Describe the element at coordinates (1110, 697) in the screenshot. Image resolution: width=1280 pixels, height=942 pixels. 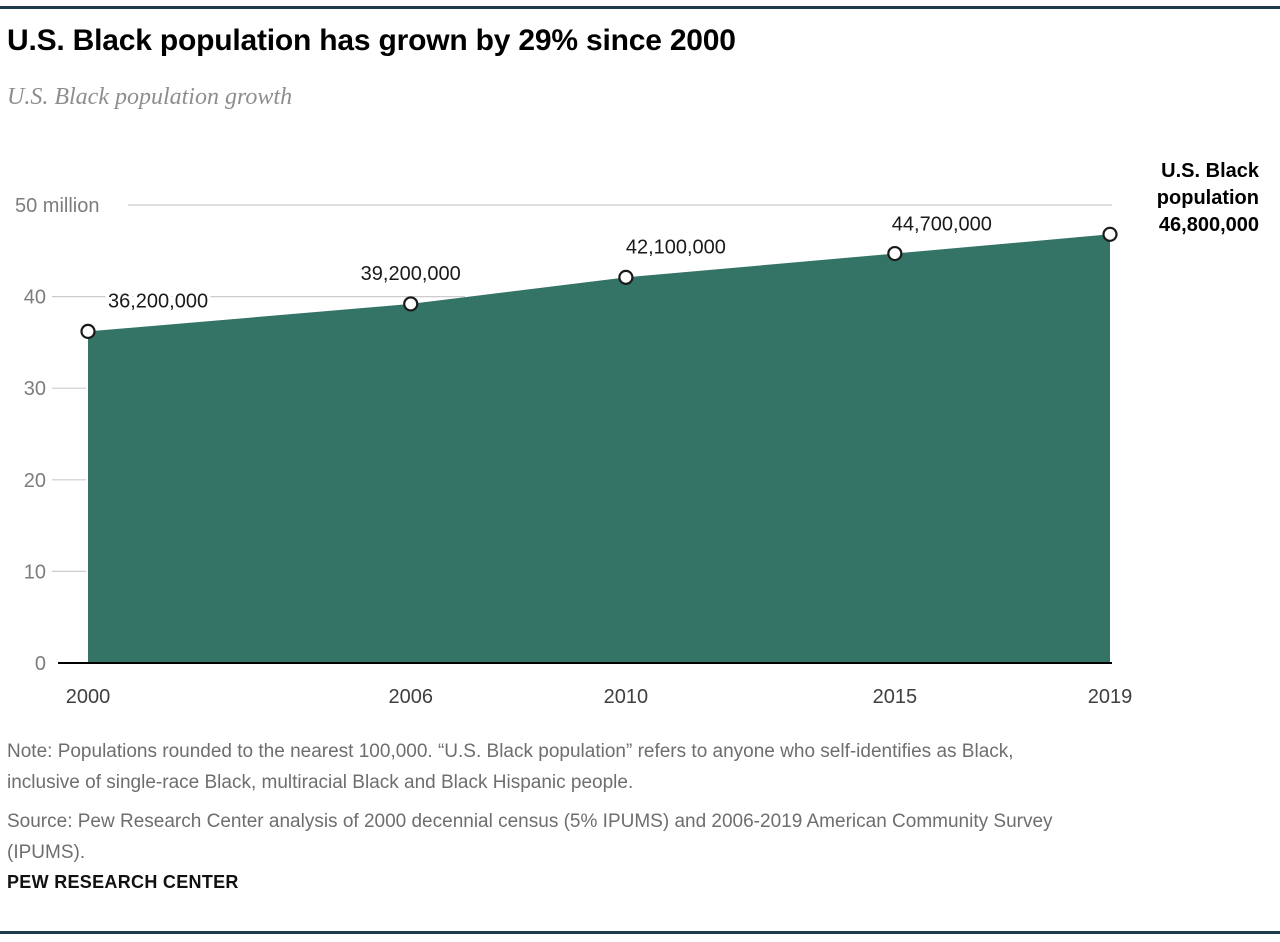
I see `x-axis-label: 2019` at that location.